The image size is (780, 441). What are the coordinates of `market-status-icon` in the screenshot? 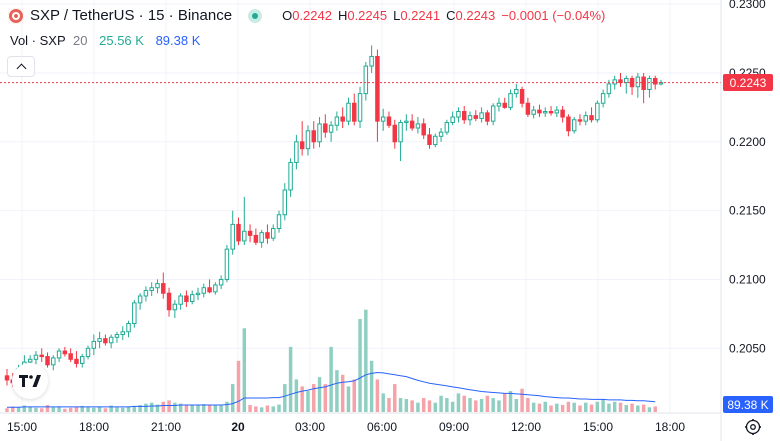 It's located at (255, 15).